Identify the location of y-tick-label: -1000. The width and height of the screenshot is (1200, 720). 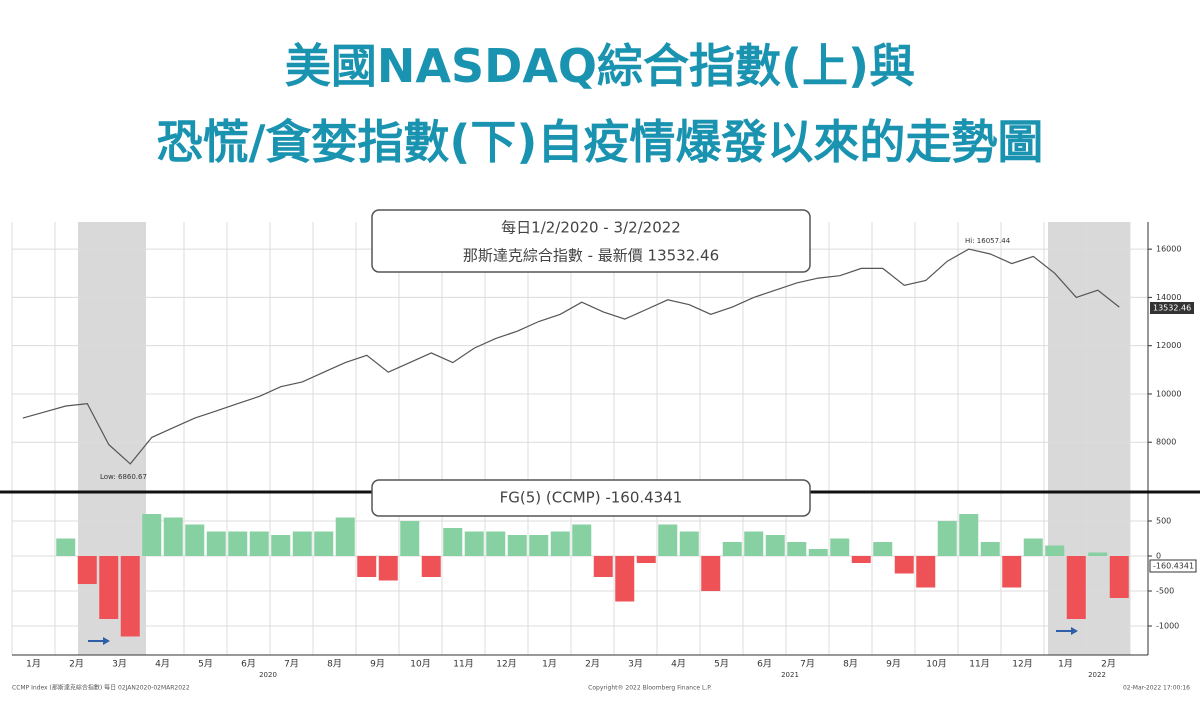
(1167, 626).